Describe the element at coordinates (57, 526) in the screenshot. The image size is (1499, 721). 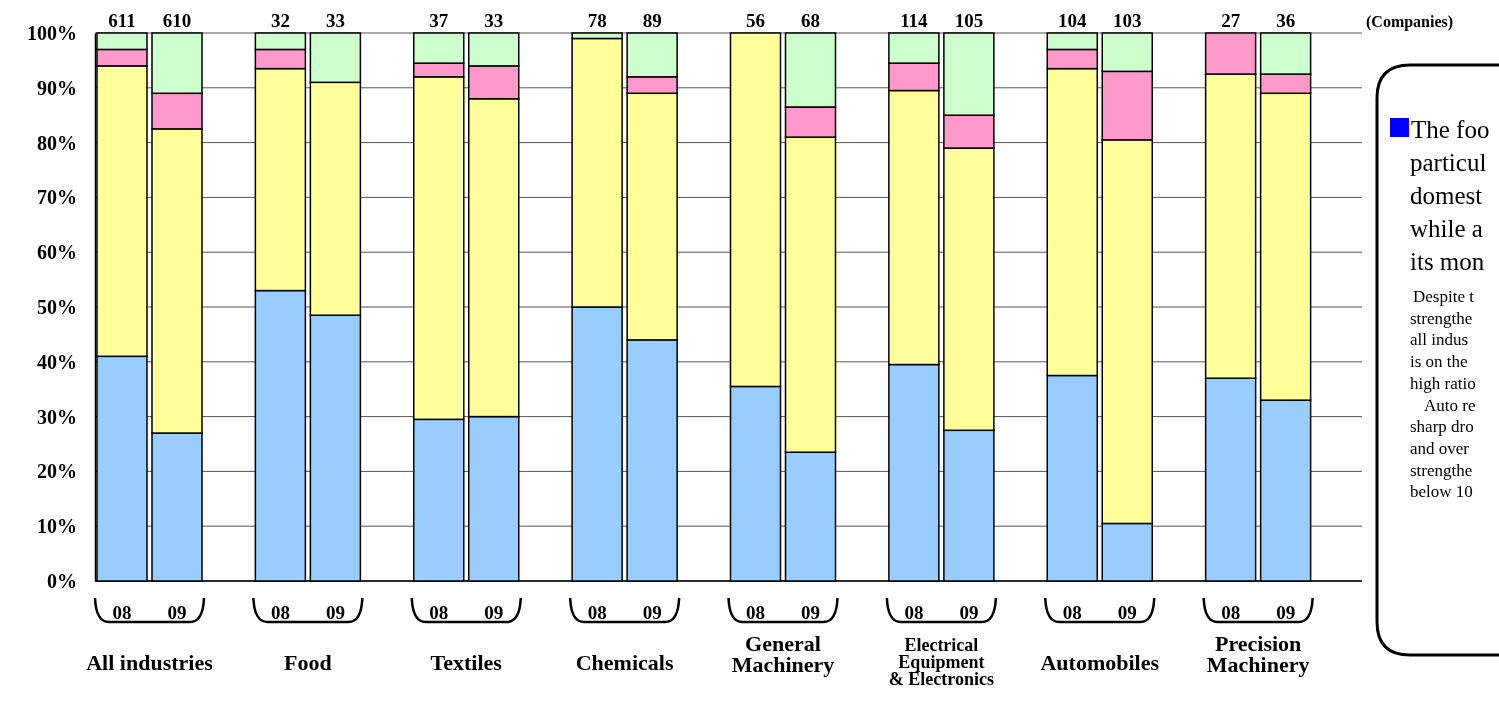
I see `y-tick-label: 10%` at that location.